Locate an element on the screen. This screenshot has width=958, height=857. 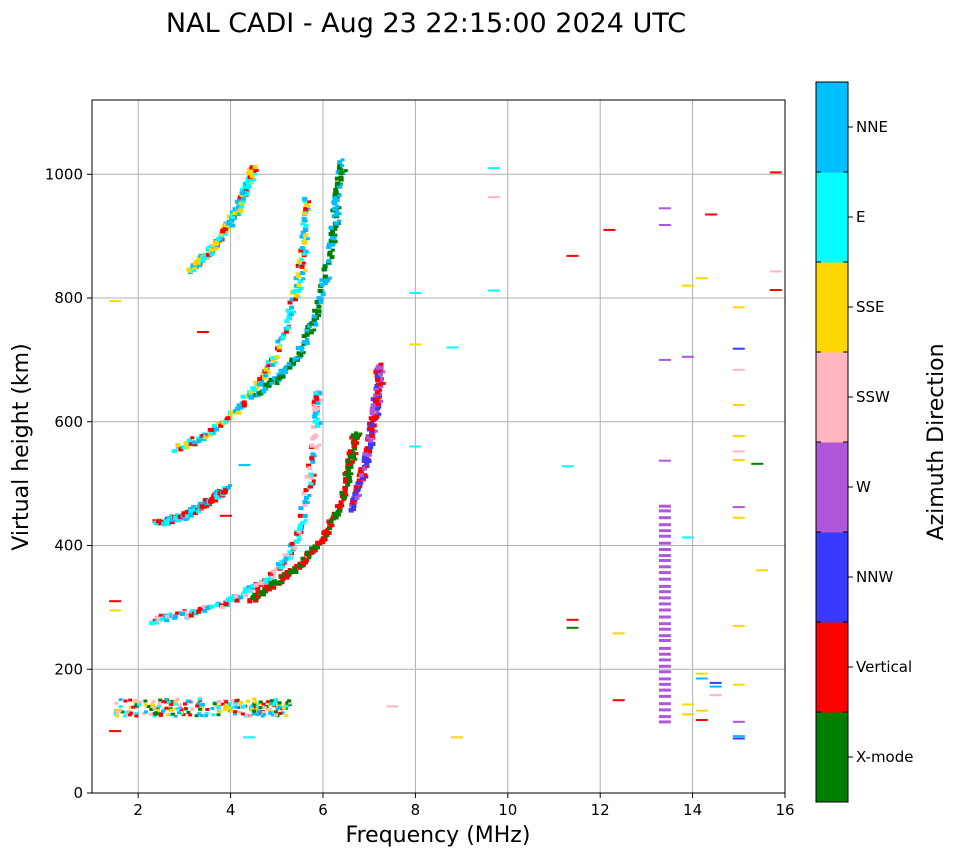
colorbar-frame is located at coordinates (832, 442).